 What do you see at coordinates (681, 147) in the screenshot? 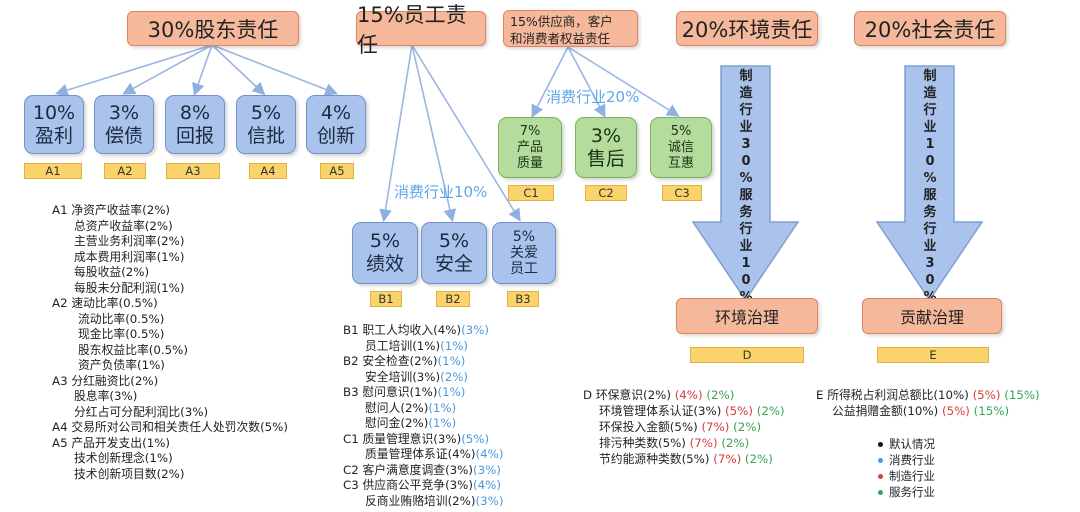
I see `c-box-3: 5% 诚信 互惠` at bounding box center [681, 147].